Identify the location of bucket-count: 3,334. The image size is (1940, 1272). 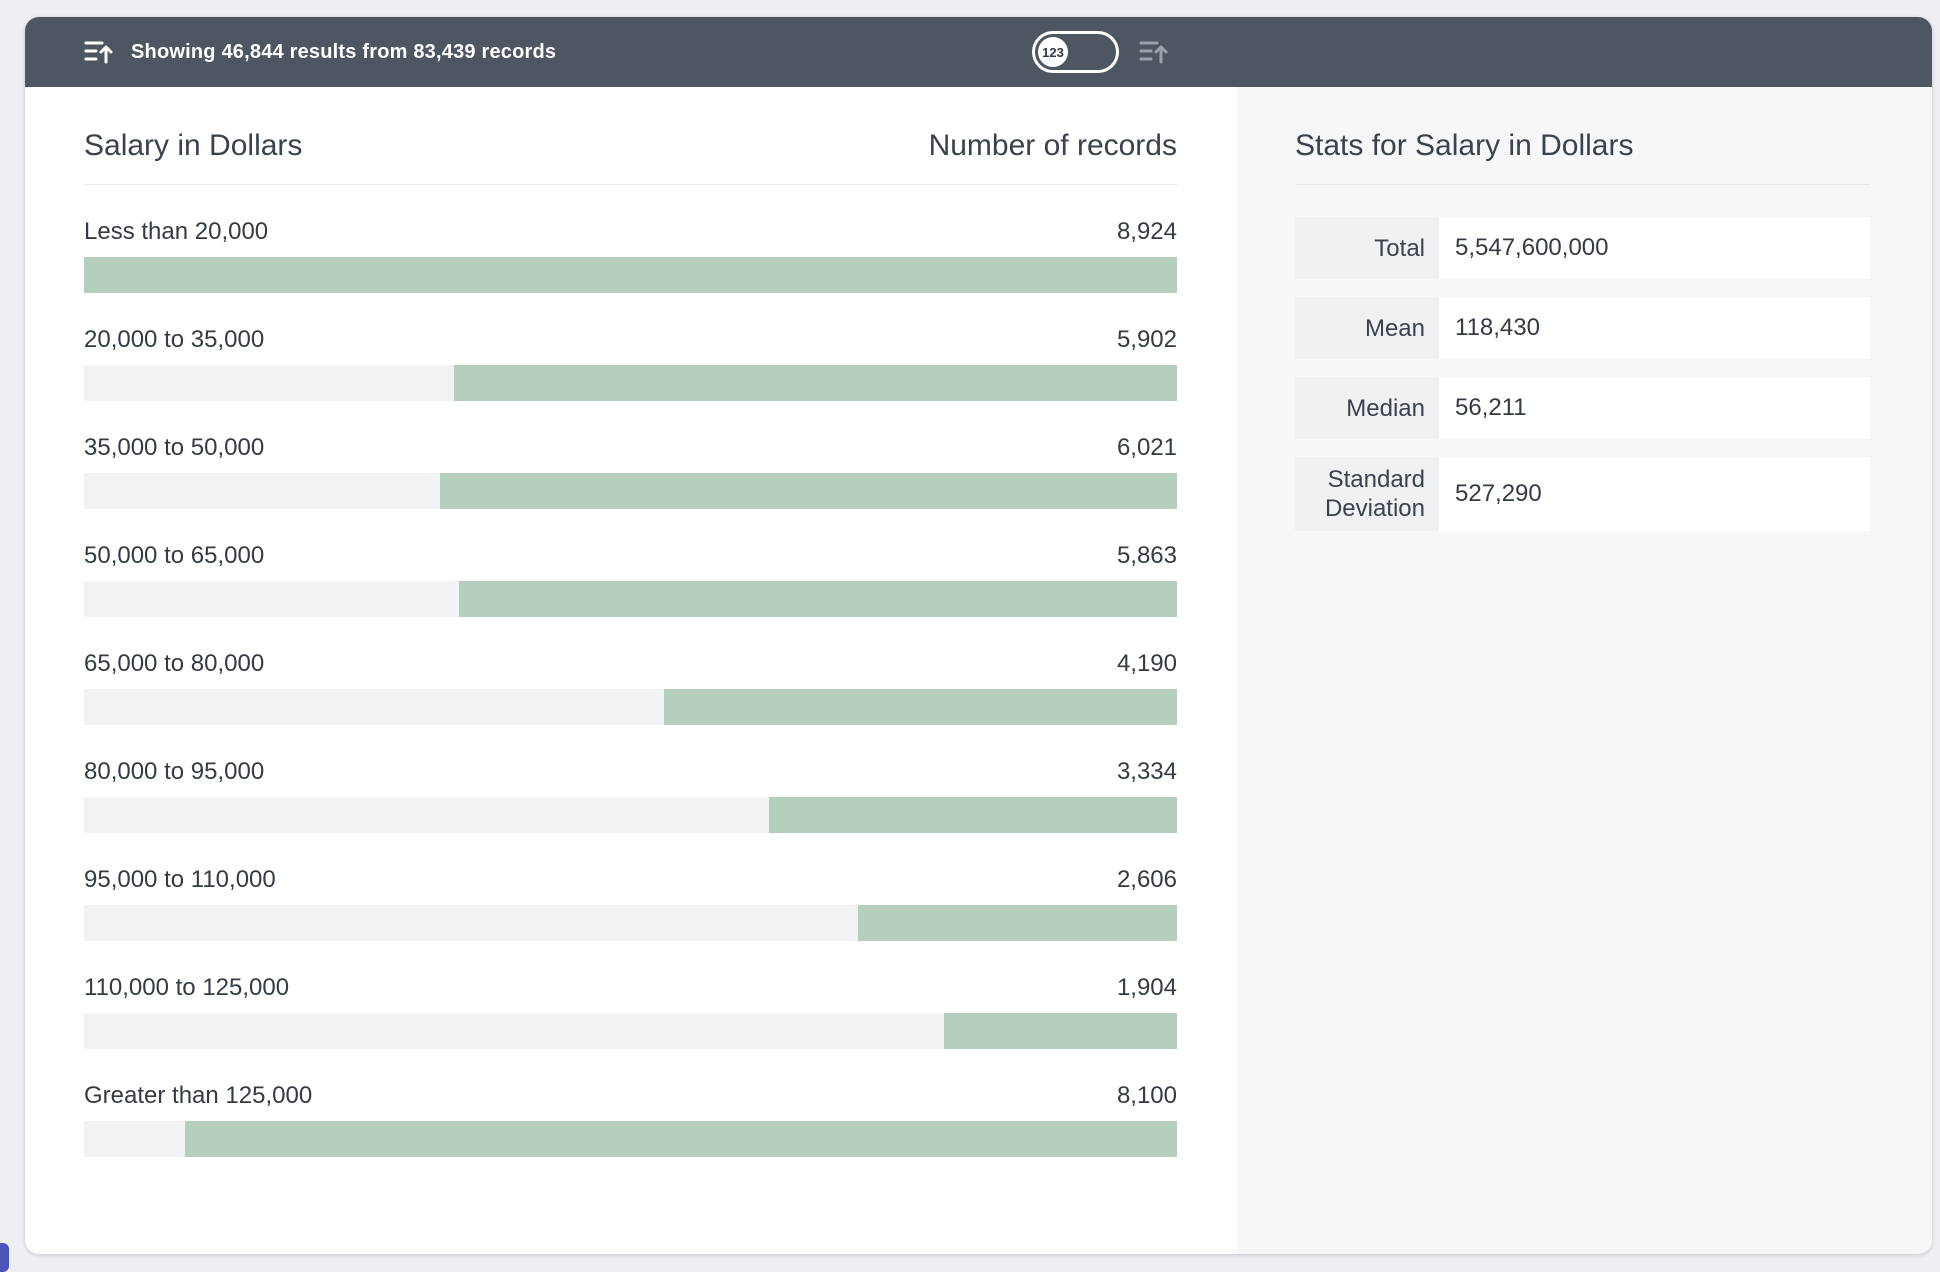
(1146, 771).